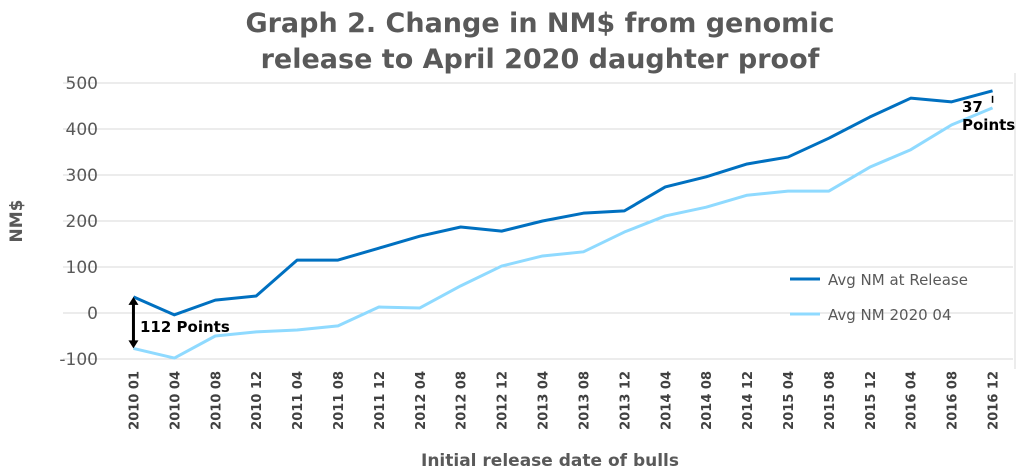  What do you see at coordinates (216, 400) in the screenshot?
I see `x-tick-label: 2010 08` at bounding box center [216, 400].